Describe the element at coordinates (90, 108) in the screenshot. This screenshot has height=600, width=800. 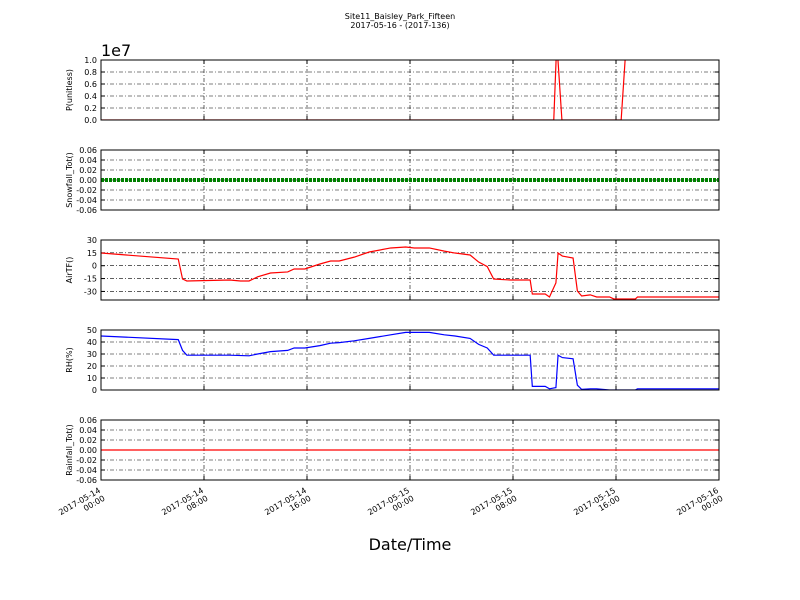
I see `y-tick-label: 0.2` at that location.